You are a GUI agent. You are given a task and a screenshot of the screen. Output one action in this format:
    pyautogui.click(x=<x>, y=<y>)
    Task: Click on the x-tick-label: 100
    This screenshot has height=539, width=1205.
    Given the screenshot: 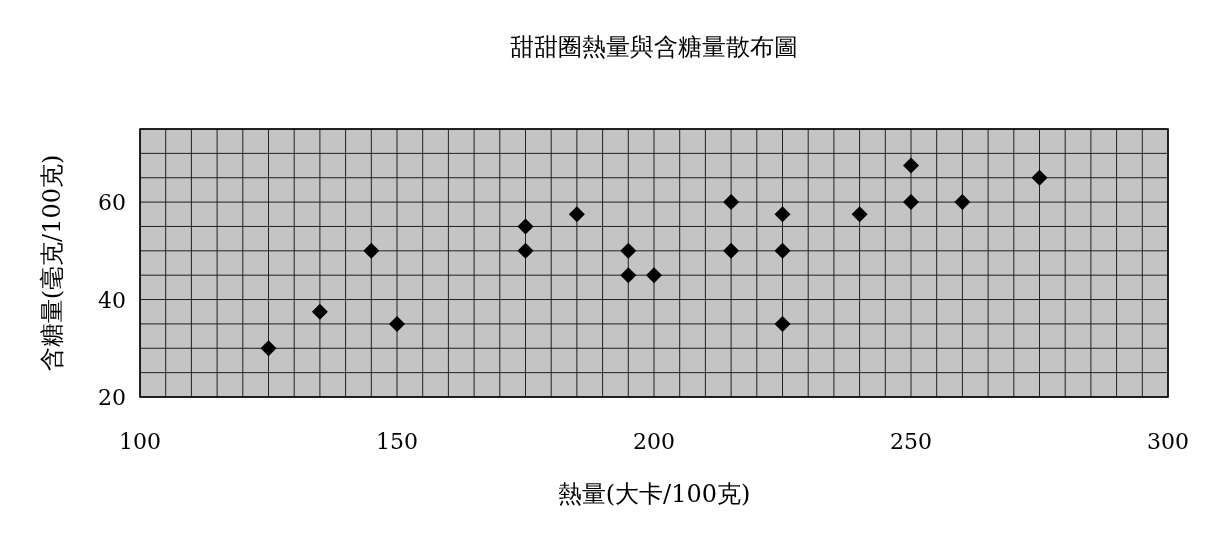 What is the action you would take?
    pyautogui.click(x=140, y=441)
    